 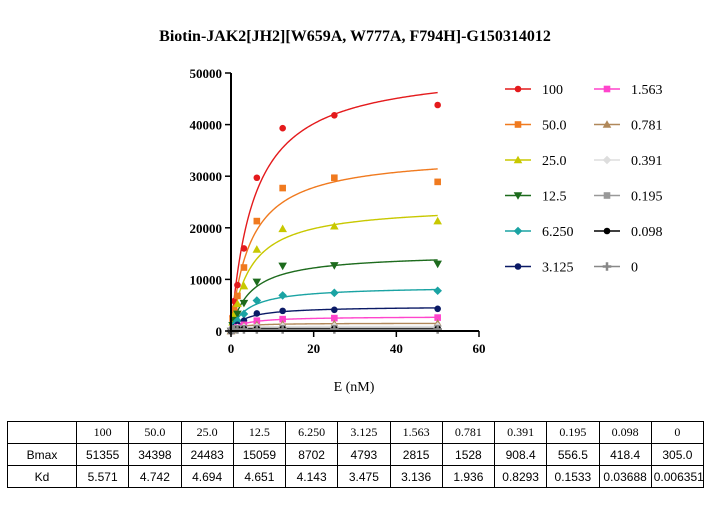 What do you see at coordinates (311, 476) in the screenshot?
I see `table-cell: 4.143` at bounding box center [311, 476].